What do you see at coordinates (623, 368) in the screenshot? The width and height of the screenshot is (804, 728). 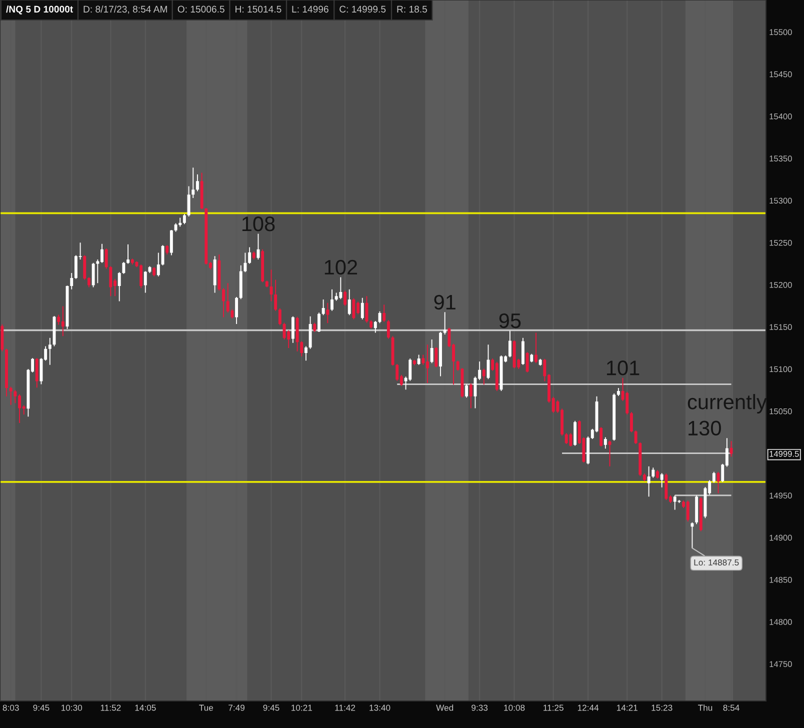 I see `text: 101` at bounding box center [623, 368].